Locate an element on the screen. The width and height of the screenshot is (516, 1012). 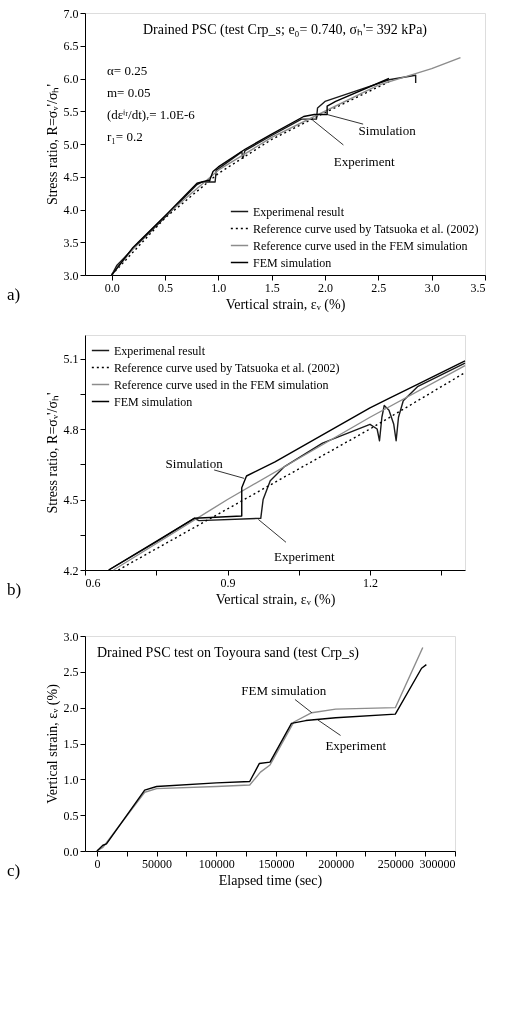
x-tick-label: 100000 is located at coordinates (216, 863).